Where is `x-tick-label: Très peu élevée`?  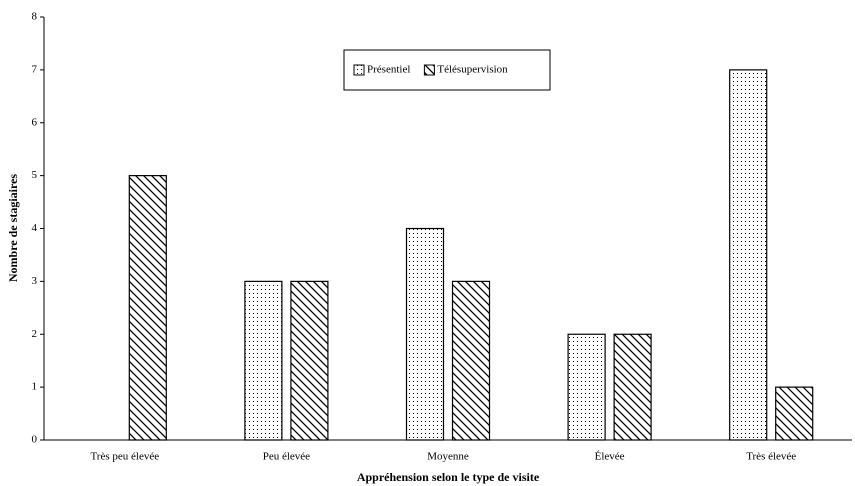 x-tick-label: Très peu élevée is located at coordinates (124, 457).